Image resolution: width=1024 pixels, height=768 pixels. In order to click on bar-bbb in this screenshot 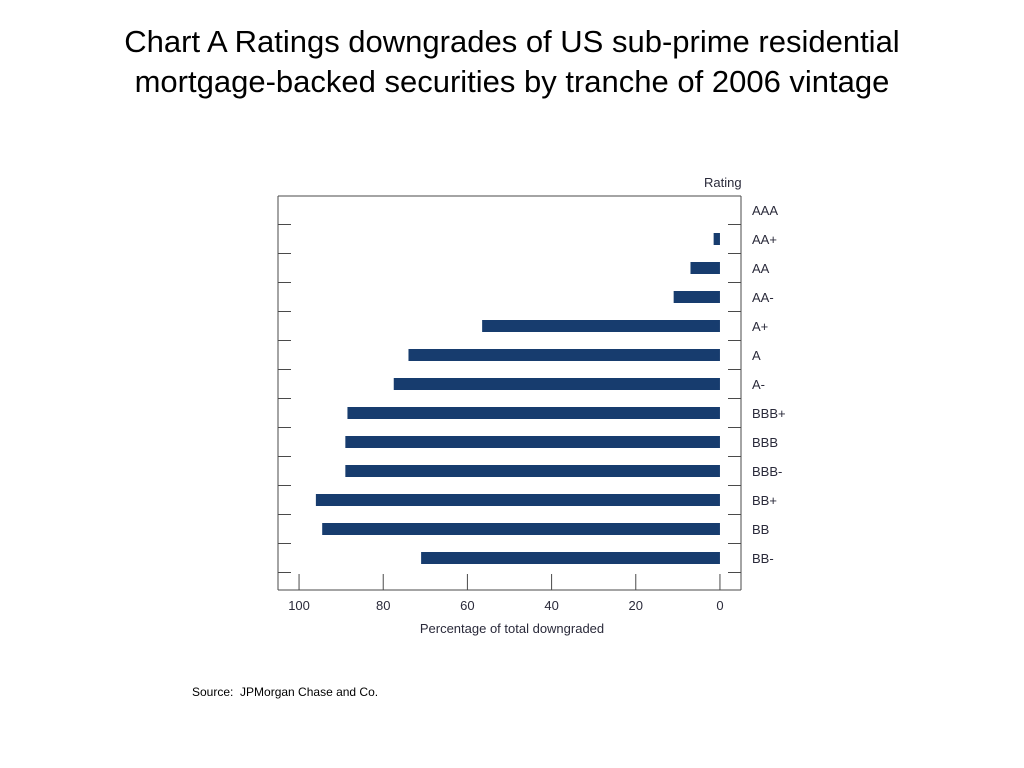, I will do `click(532, 442)`.